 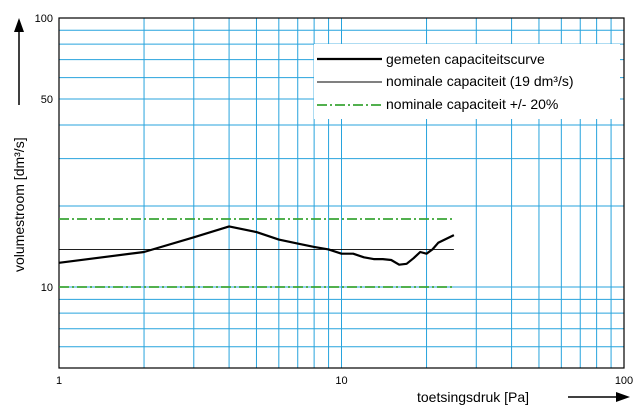 I want to click on legend-label-tolerance: nominale capaciteit +/- 20%, so click(x=472, y=104).